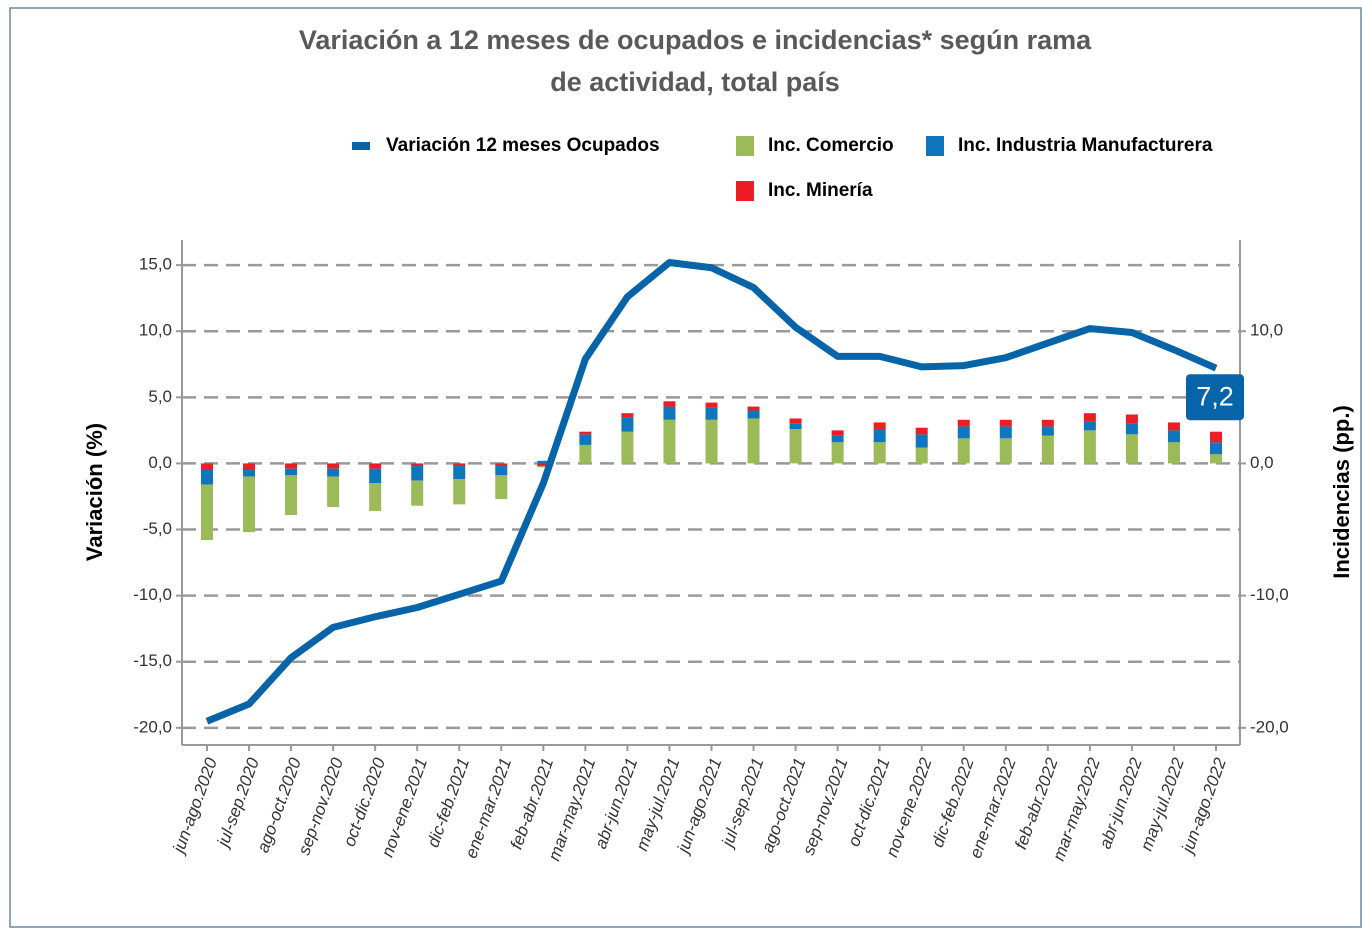 This screenshot has width=1363, height=934. Describe the element at coordinates (831, 145) in the screenshot. I see `legend-label: Inc. Comercio` at that location.